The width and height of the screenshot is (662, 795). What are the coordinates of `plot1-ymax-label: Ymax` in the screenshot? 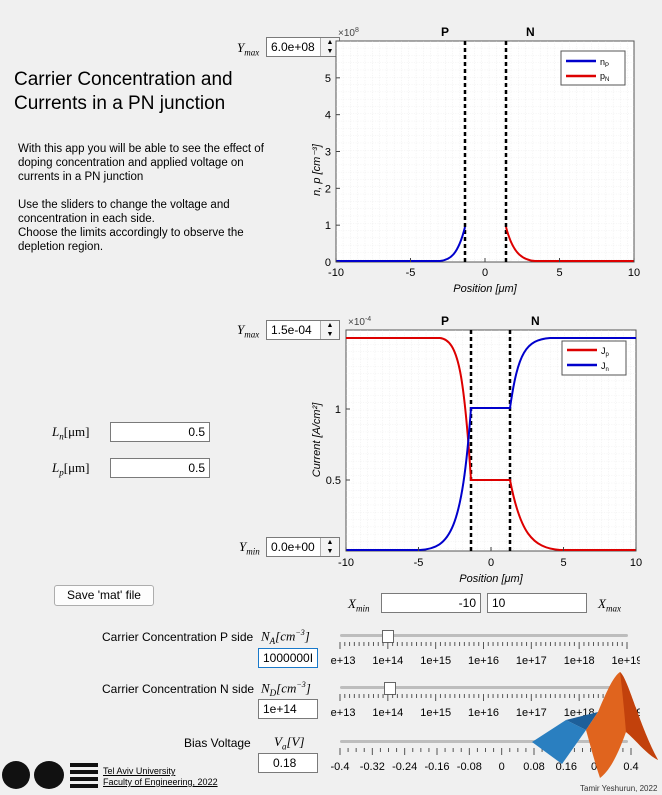 It's located at (248, 49).